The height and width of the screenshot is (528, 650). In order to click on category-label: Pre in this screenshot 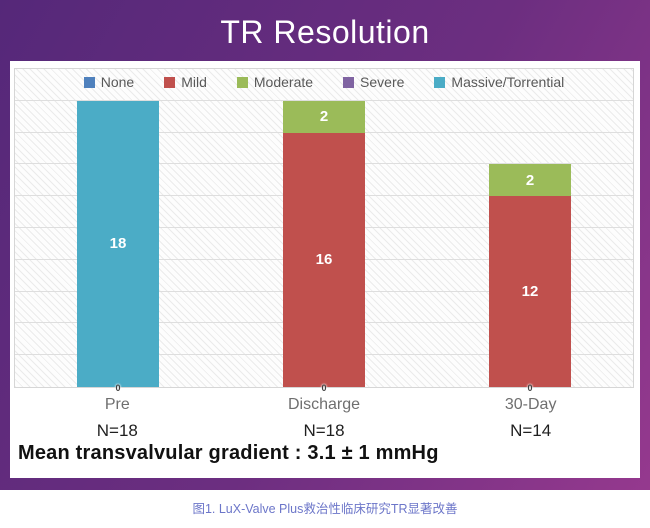, I will do `click(117, 404)`.